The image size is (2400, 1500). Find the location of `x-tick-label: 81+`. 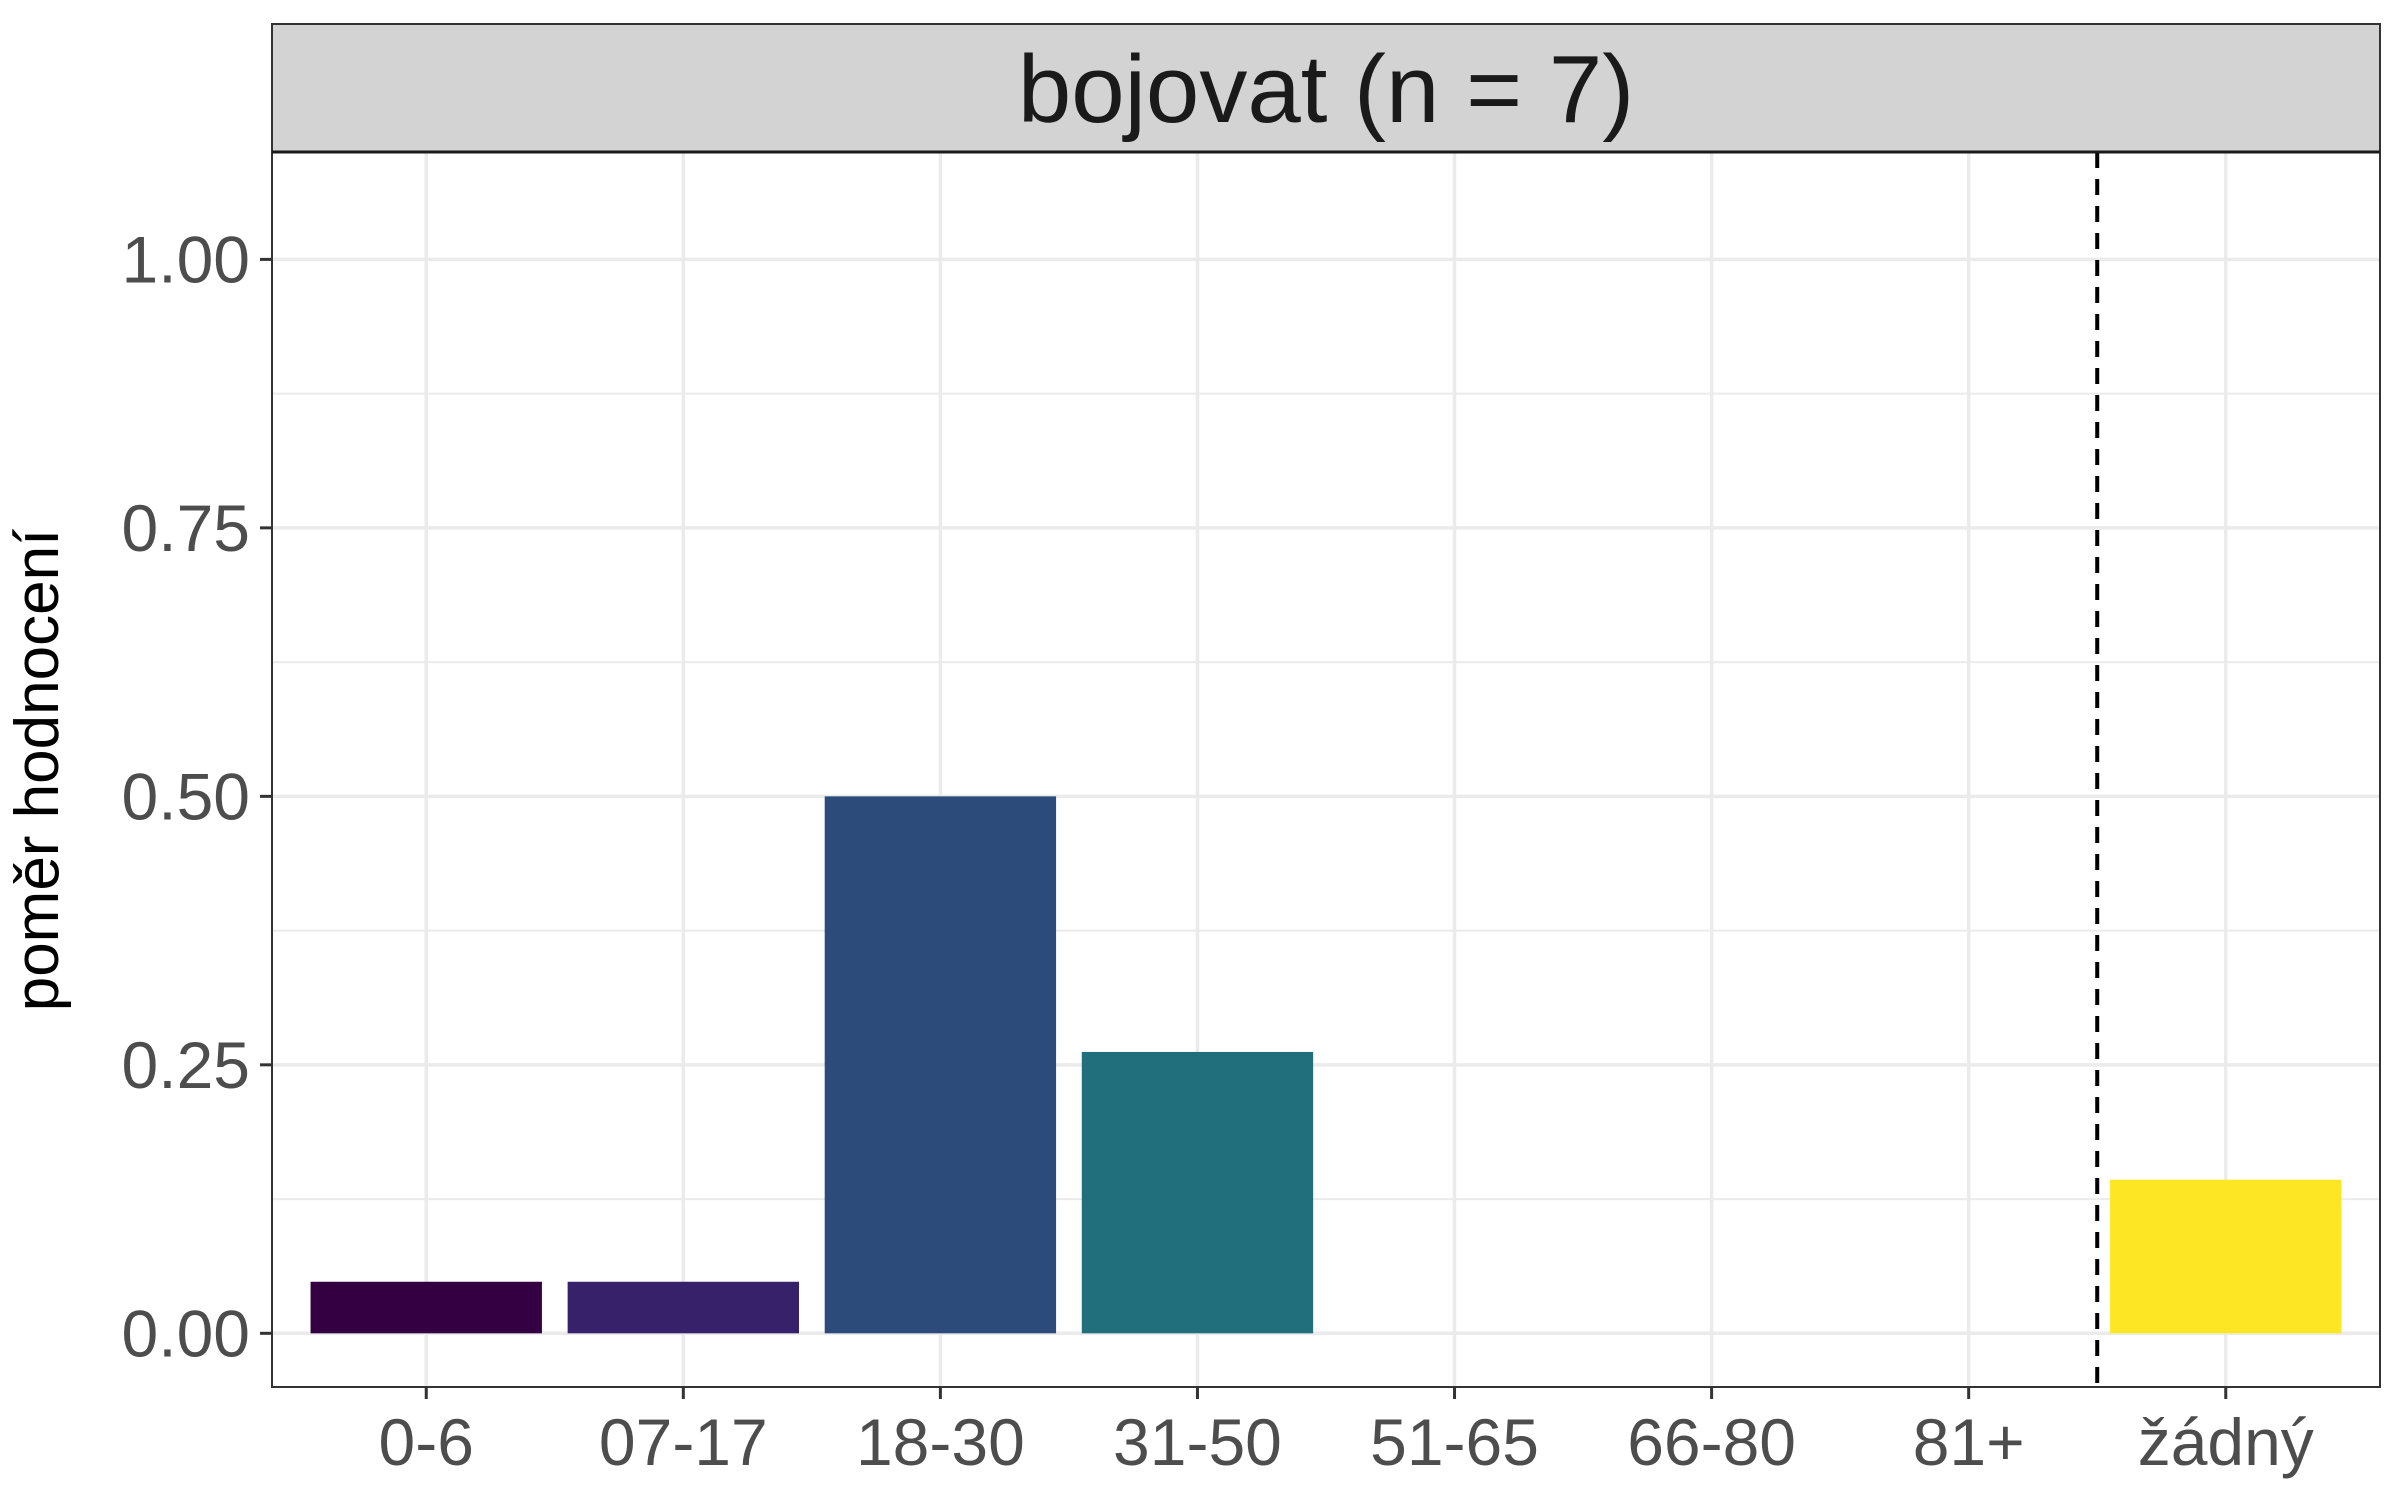

x-tick-label: 81+ is located at coordinates (1969, 1442).